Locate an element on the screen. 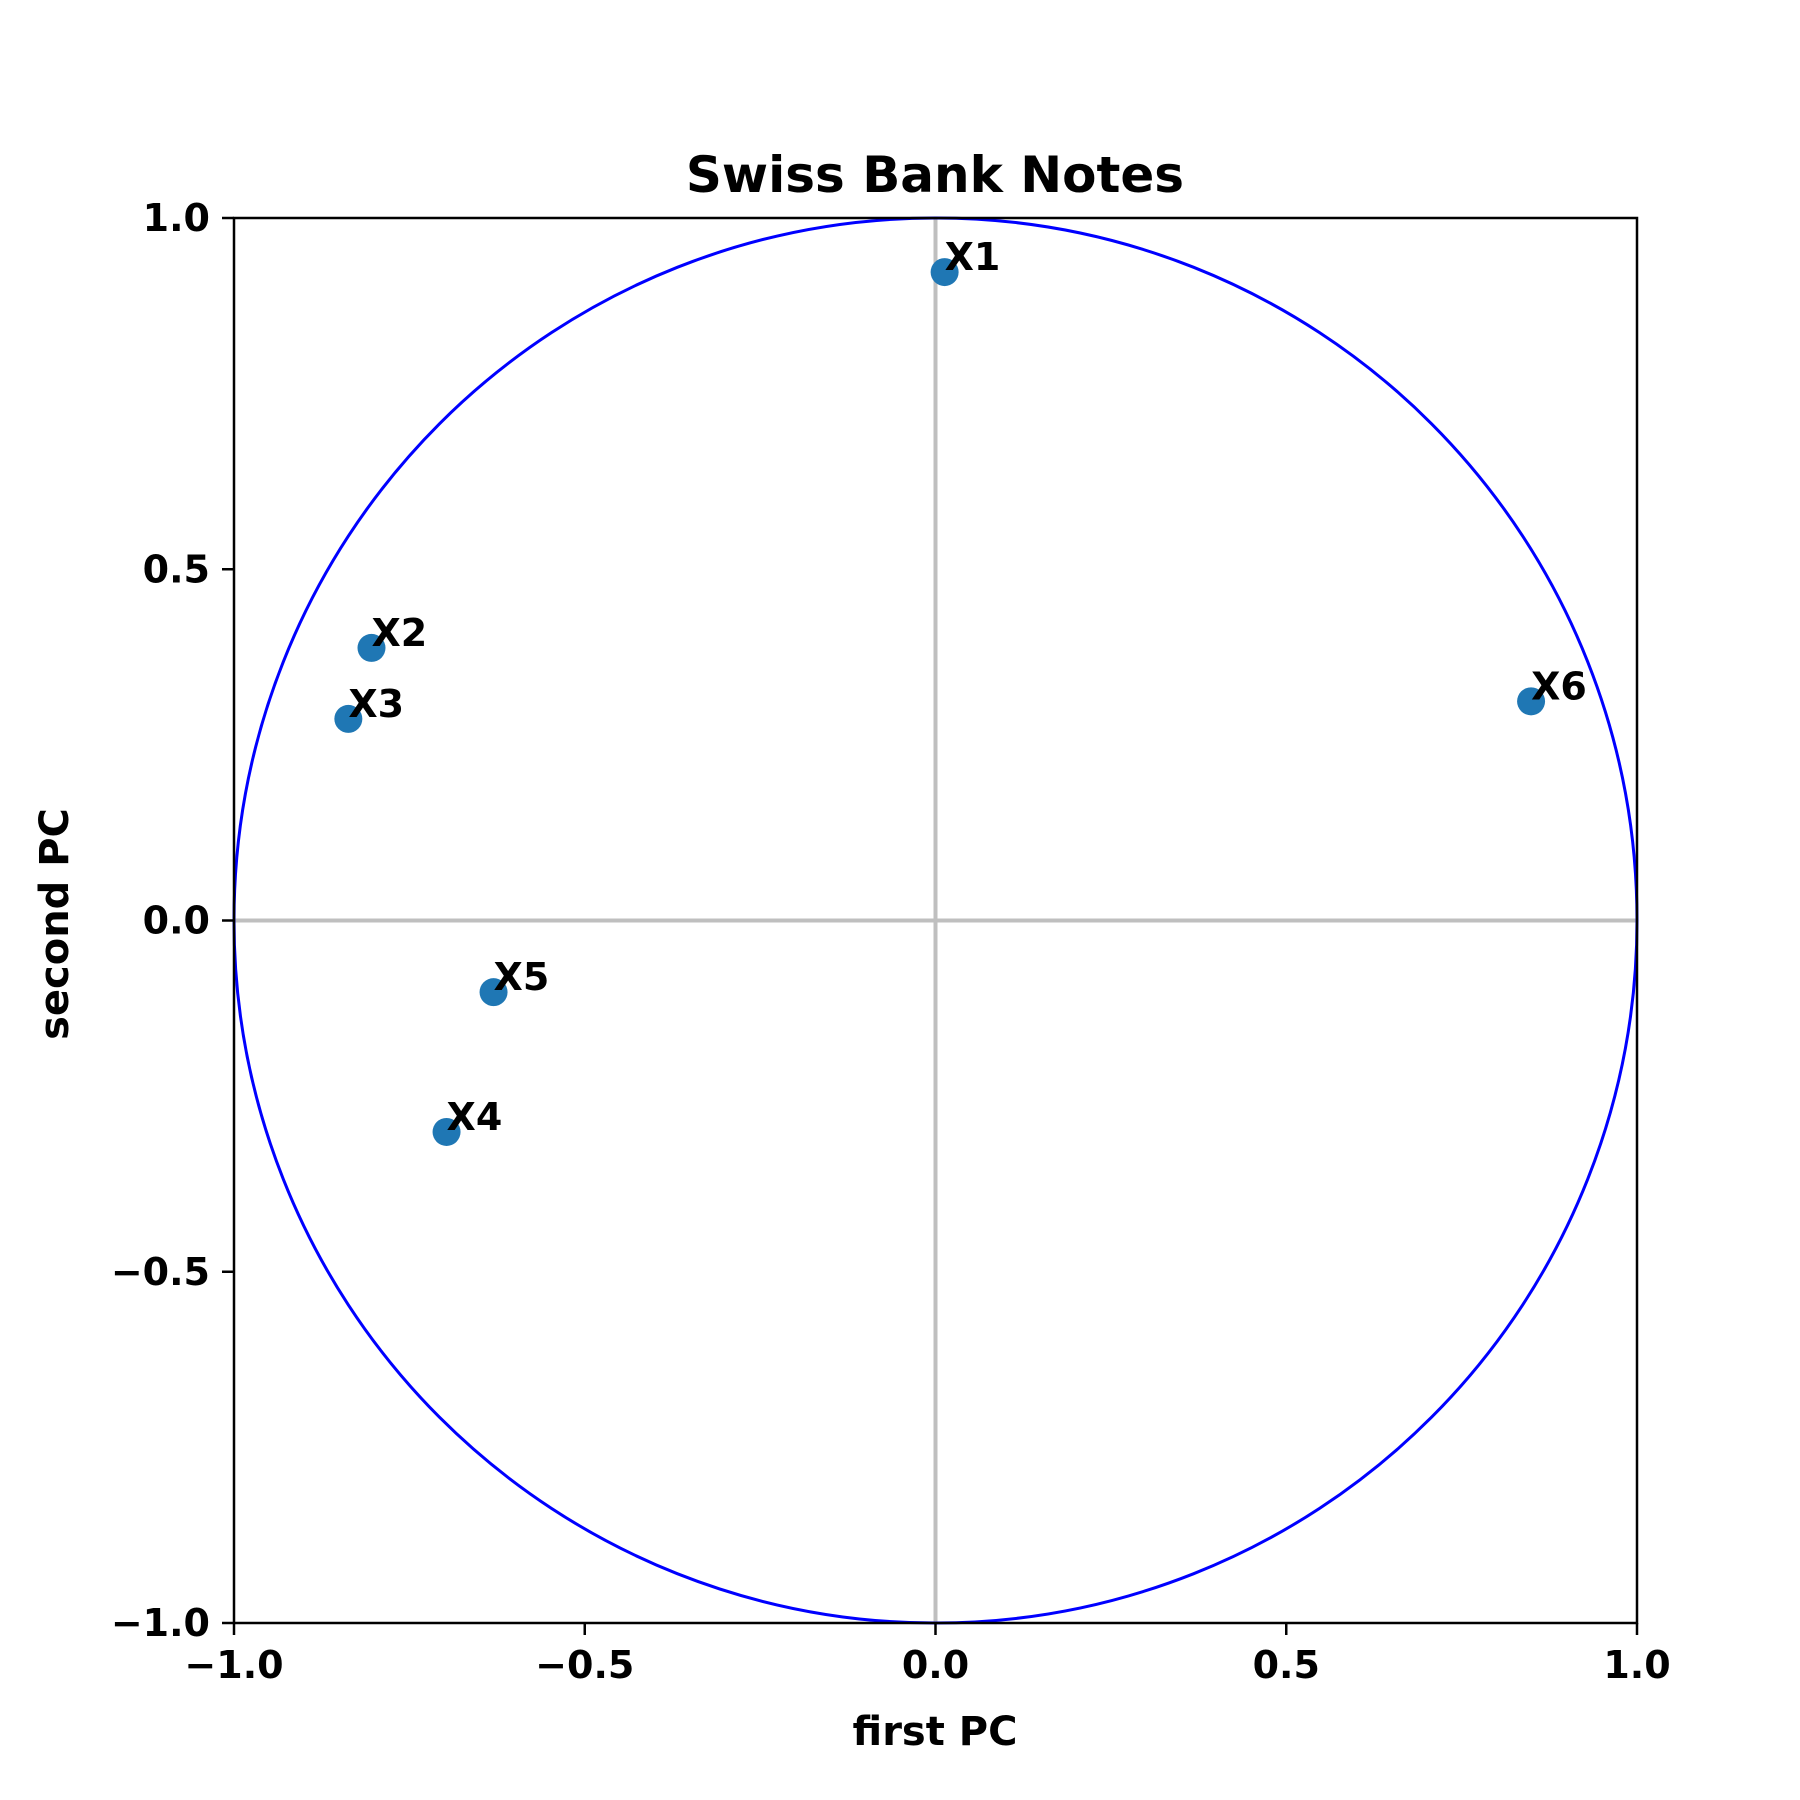 This screenshot has height=1800, width=1800. x-tick-label: 0.0 is located at coordinates (935, 1665).